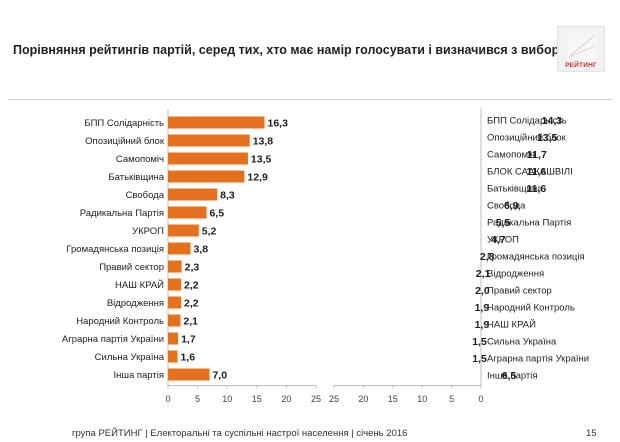 The width and height of the screenshot is (620, 442). What do you see at coordinates (591, 433) in the screenshot?
I see `page-number: 15` at bounding box center [591, 433].